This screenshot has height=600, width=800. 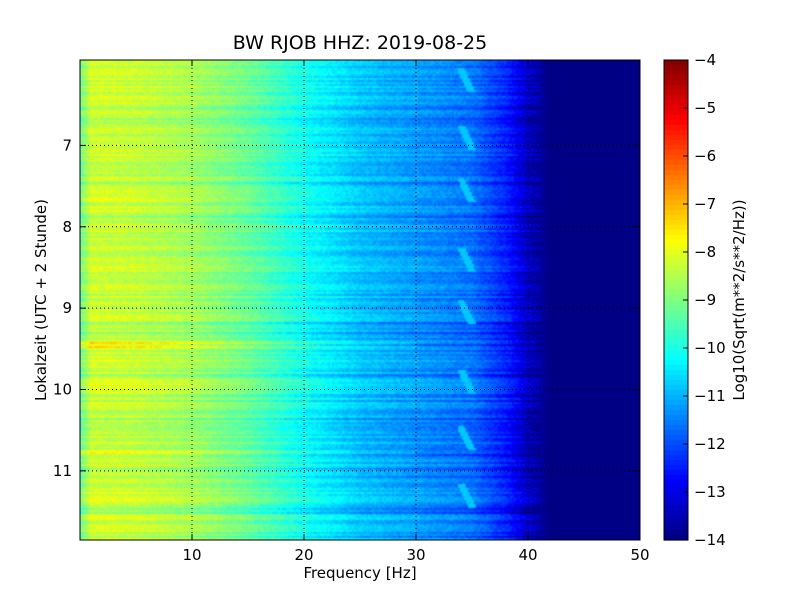 I want to click on y-tick-label: 7, so click(x=67, y=145).